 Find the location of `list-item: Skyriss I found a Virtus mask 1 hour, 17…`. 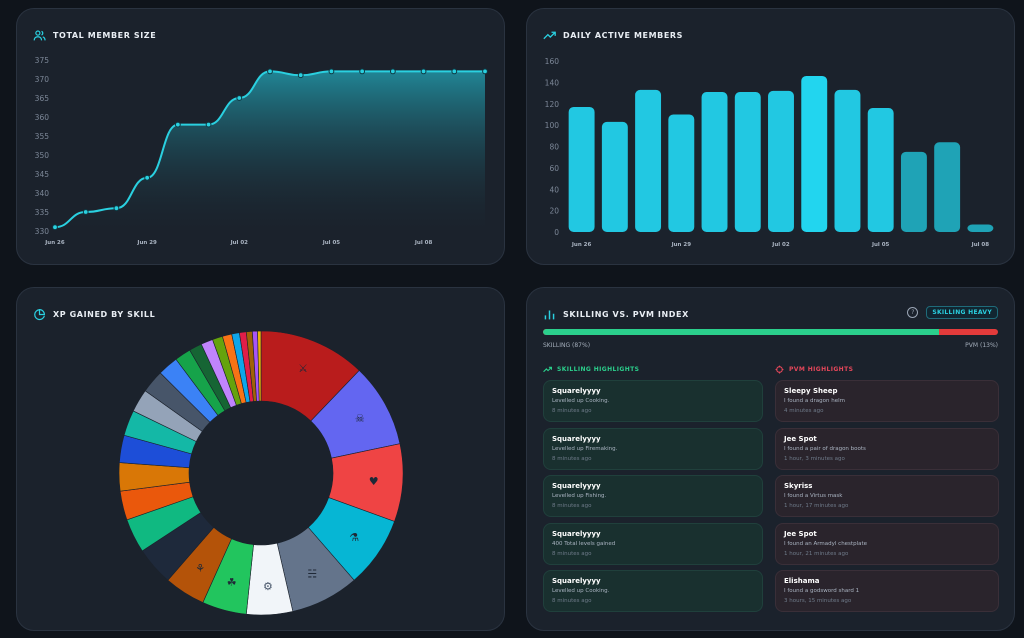

list-item: Skyriss I found a Virtus mask 1 hour, 17… is located at coordinates (887, 496).